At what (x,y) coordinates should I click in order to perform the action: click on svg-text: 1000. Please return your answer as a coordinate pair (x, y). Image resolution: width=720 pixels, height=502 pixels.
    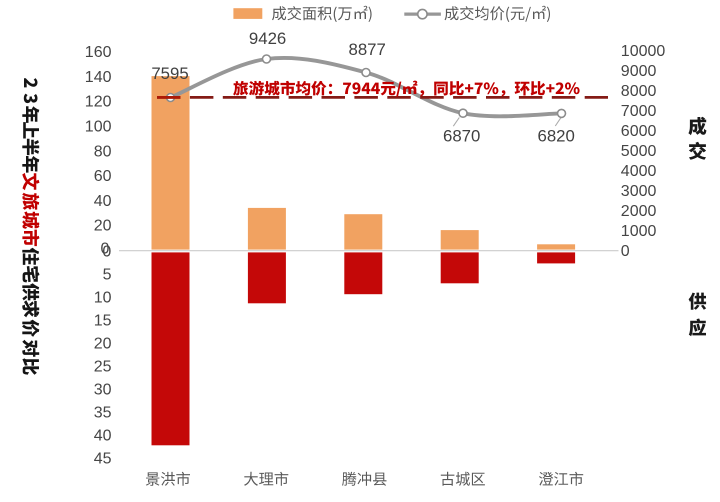
    Looking at the image, I should click on (639, 231).